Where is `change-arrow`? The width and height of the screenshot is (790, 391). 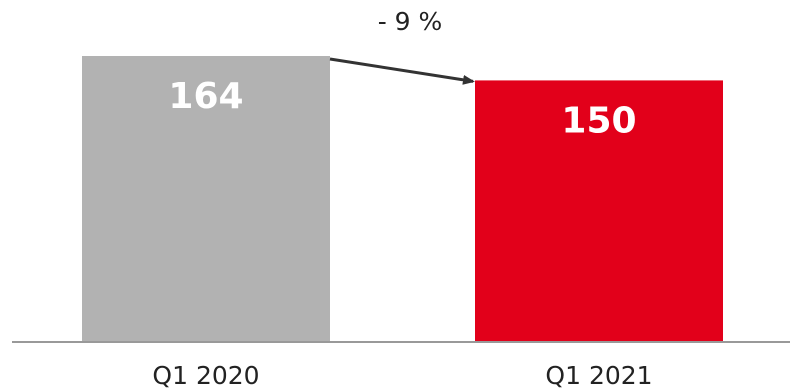
change-arrow is located at coordinates (402, 71).